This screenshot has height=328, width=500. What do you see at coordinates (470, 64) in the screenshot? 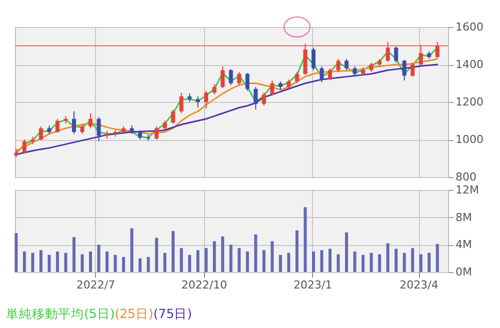
I see `y-tick-label: 1400` at bounding box center [470, 64].